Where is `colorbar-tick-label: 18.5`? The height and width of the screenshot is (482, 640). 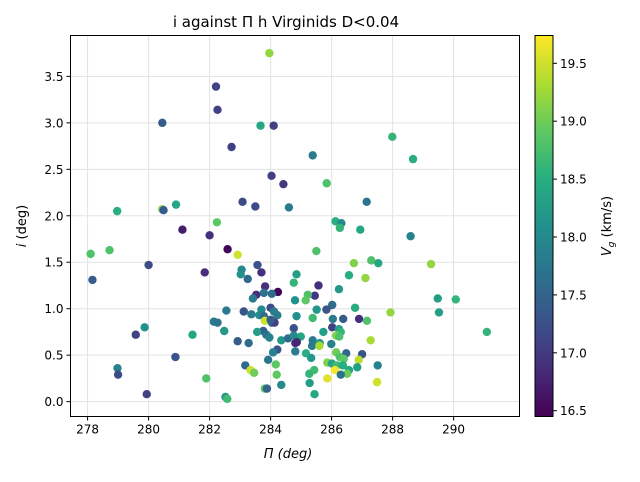 colorbar-tick-label: 18.5 is located at coordinates (573, 180).